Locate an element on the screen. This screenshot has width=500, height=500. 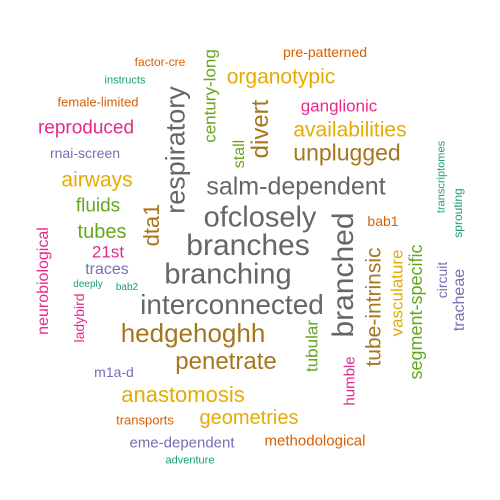
word-tracheae: tracheae is located at coordinates (459, 300).